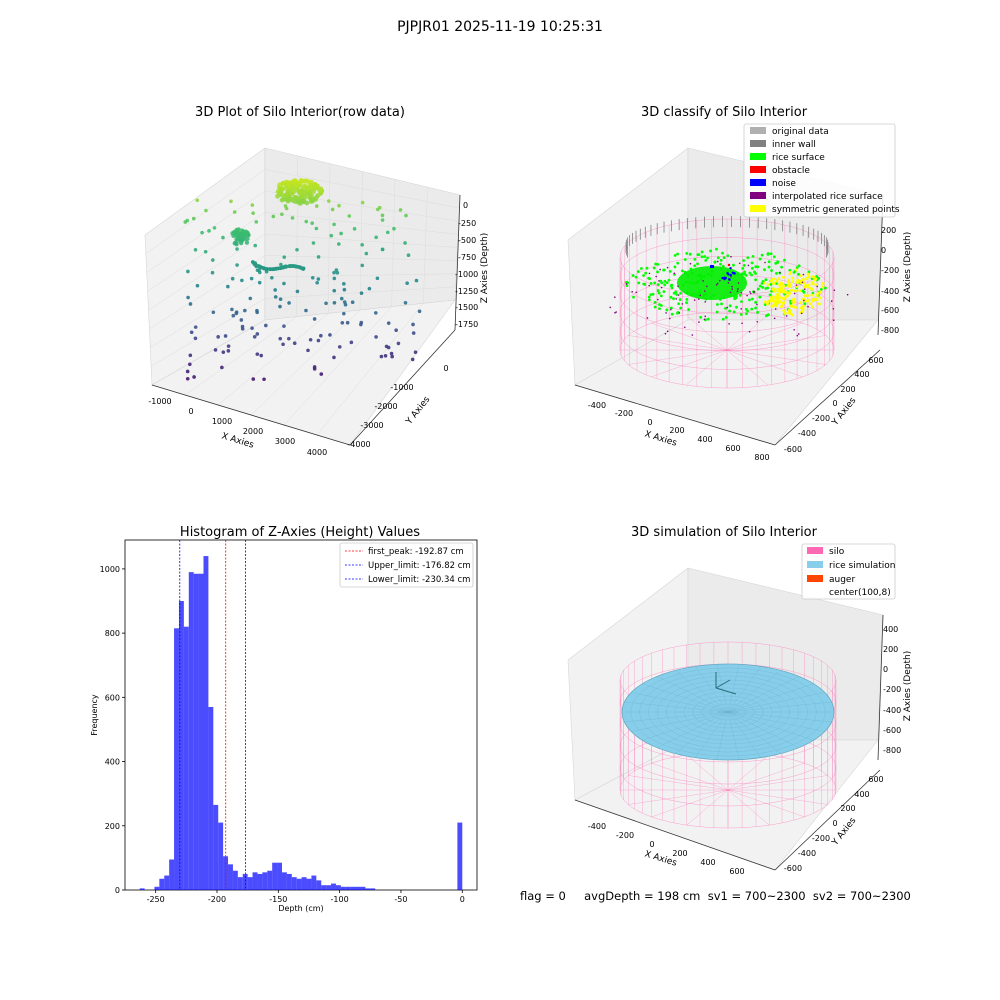 This screenshot has width=1000, height=1000. Describe the element at coordinates (798, 158) in the screenshot. I see `legend-label-rice-surface: rice surface` at that location.